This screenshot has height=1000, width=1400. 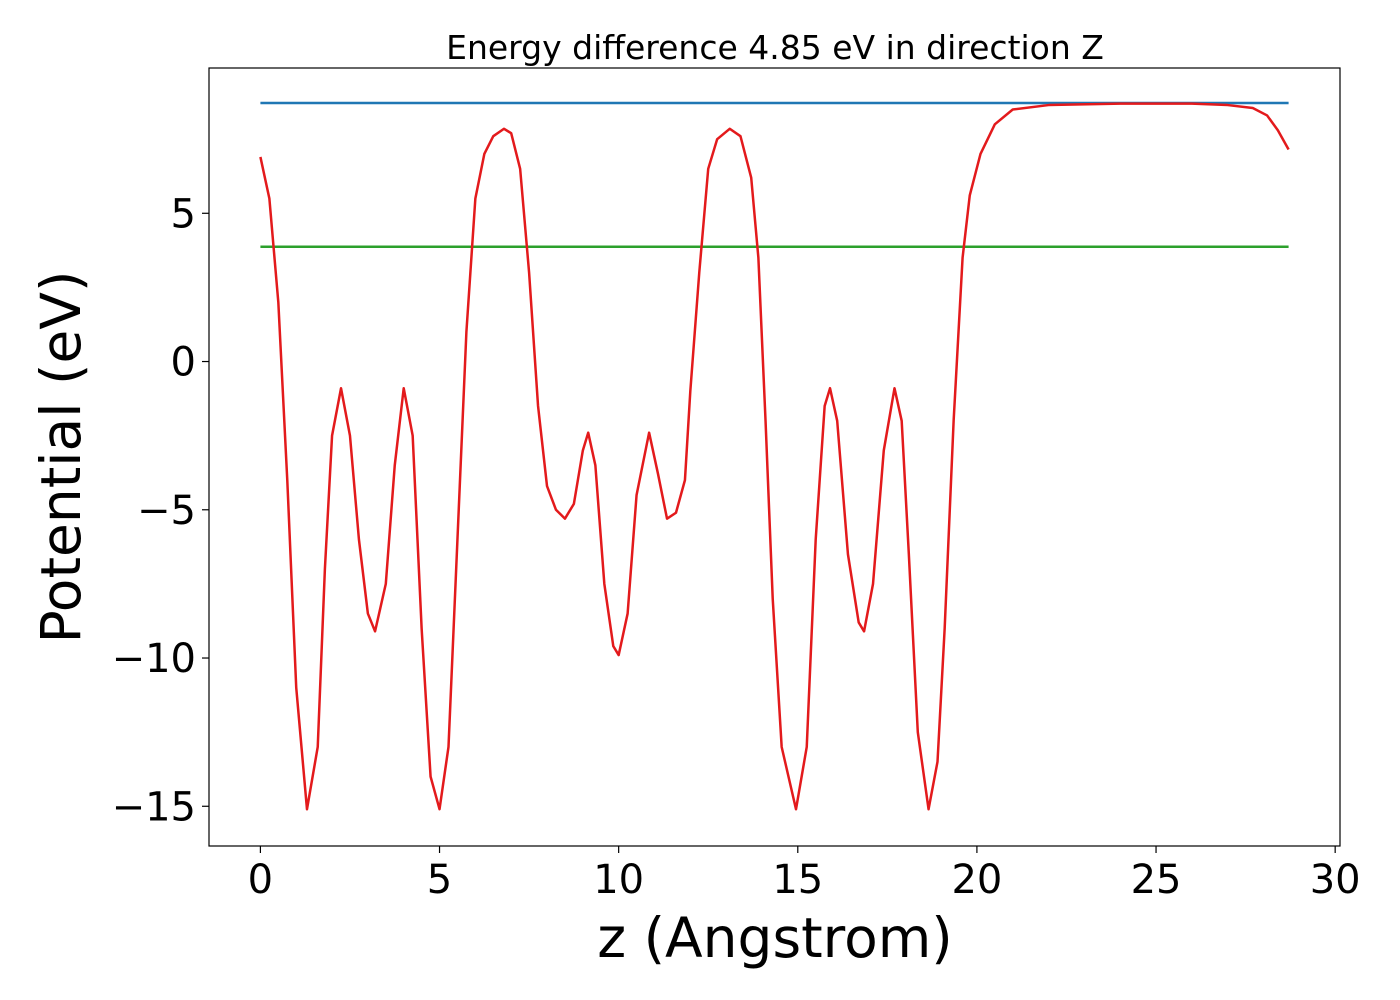 What do you see at coordinates (775, 47) in the screenshot?
I see `chart-title: Energy difference 4.85 eV in direction Z` at bounding box center [775, 47].